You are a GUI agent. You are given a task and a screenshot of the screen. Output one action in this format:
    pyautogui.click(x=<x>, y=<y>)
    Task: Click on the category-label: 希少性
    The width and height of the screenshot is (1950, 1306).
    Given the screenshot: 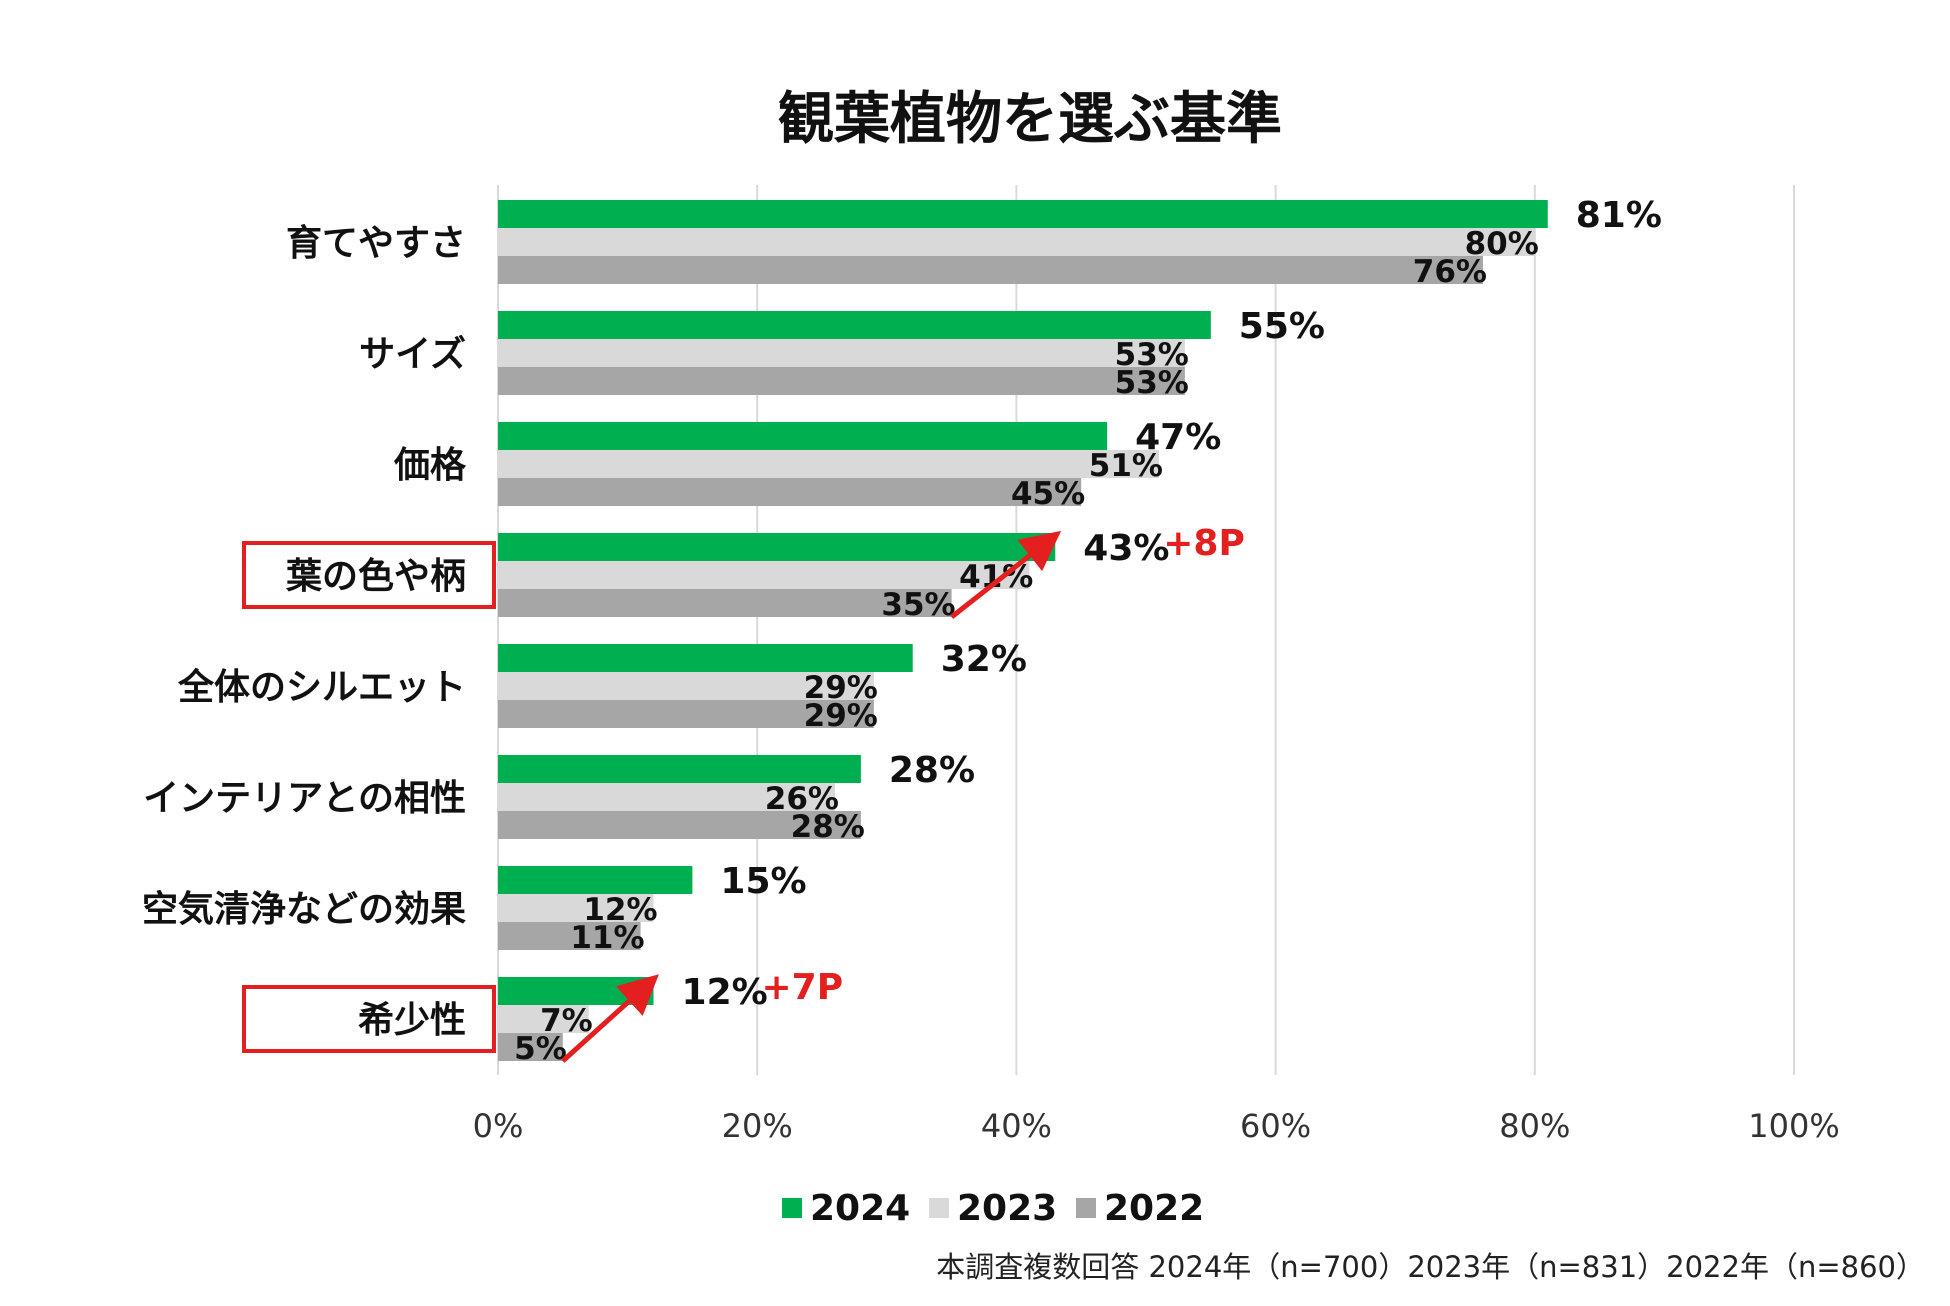 What is the action you would take?
    pyautogui.click(x=412, y=1020)
    